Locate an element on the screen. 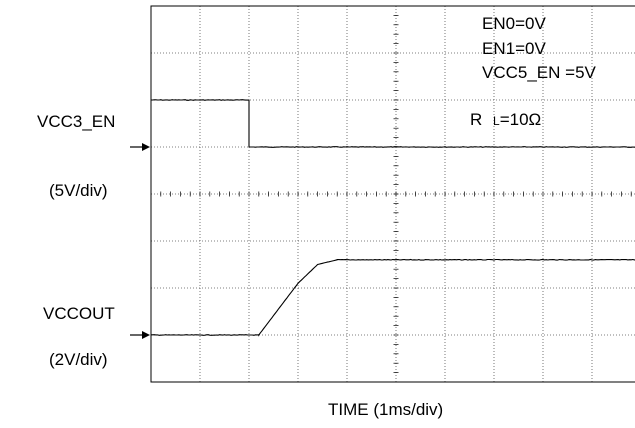  trace-vccout is located at coordinates (393, 297).